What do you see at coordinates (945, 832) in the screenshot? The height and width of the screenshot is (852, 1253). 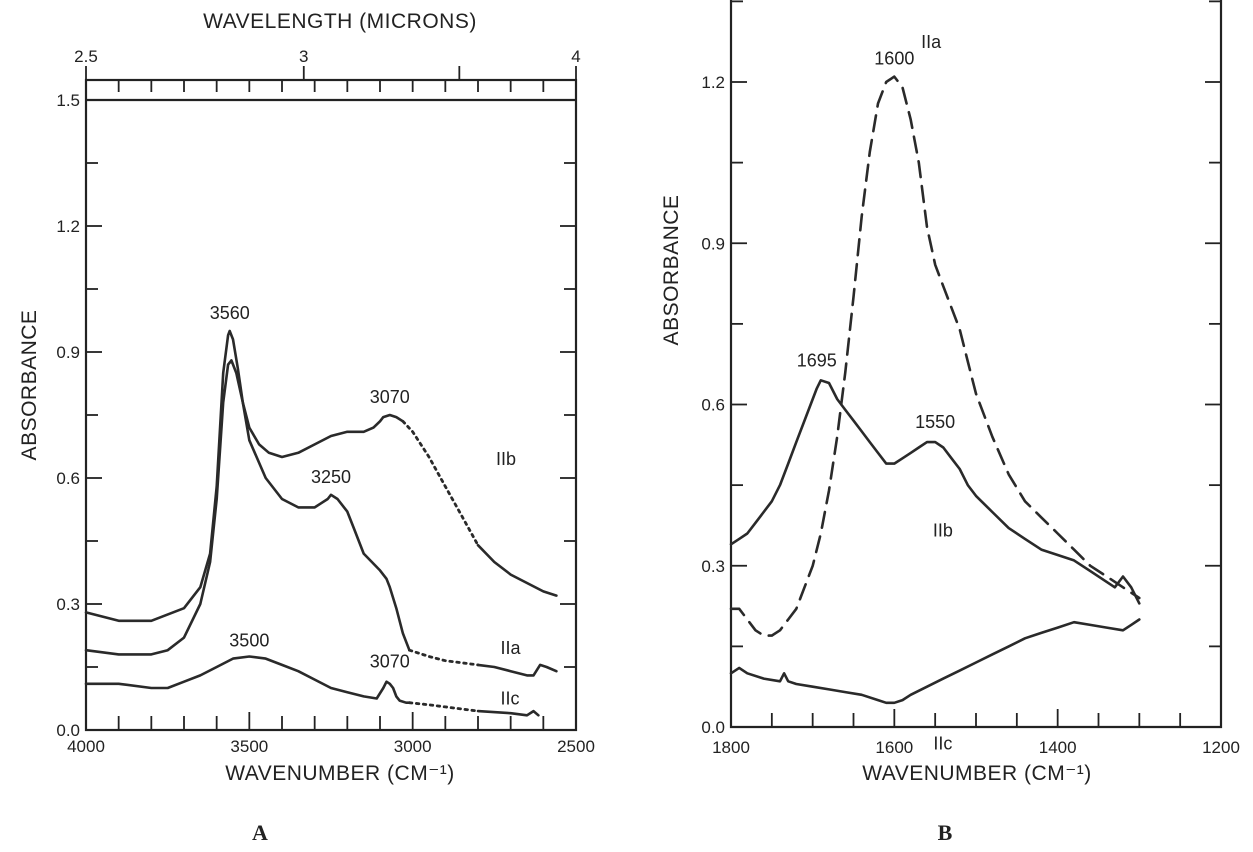 I see `panel-label-b: B` at bounding box center [945, 832].